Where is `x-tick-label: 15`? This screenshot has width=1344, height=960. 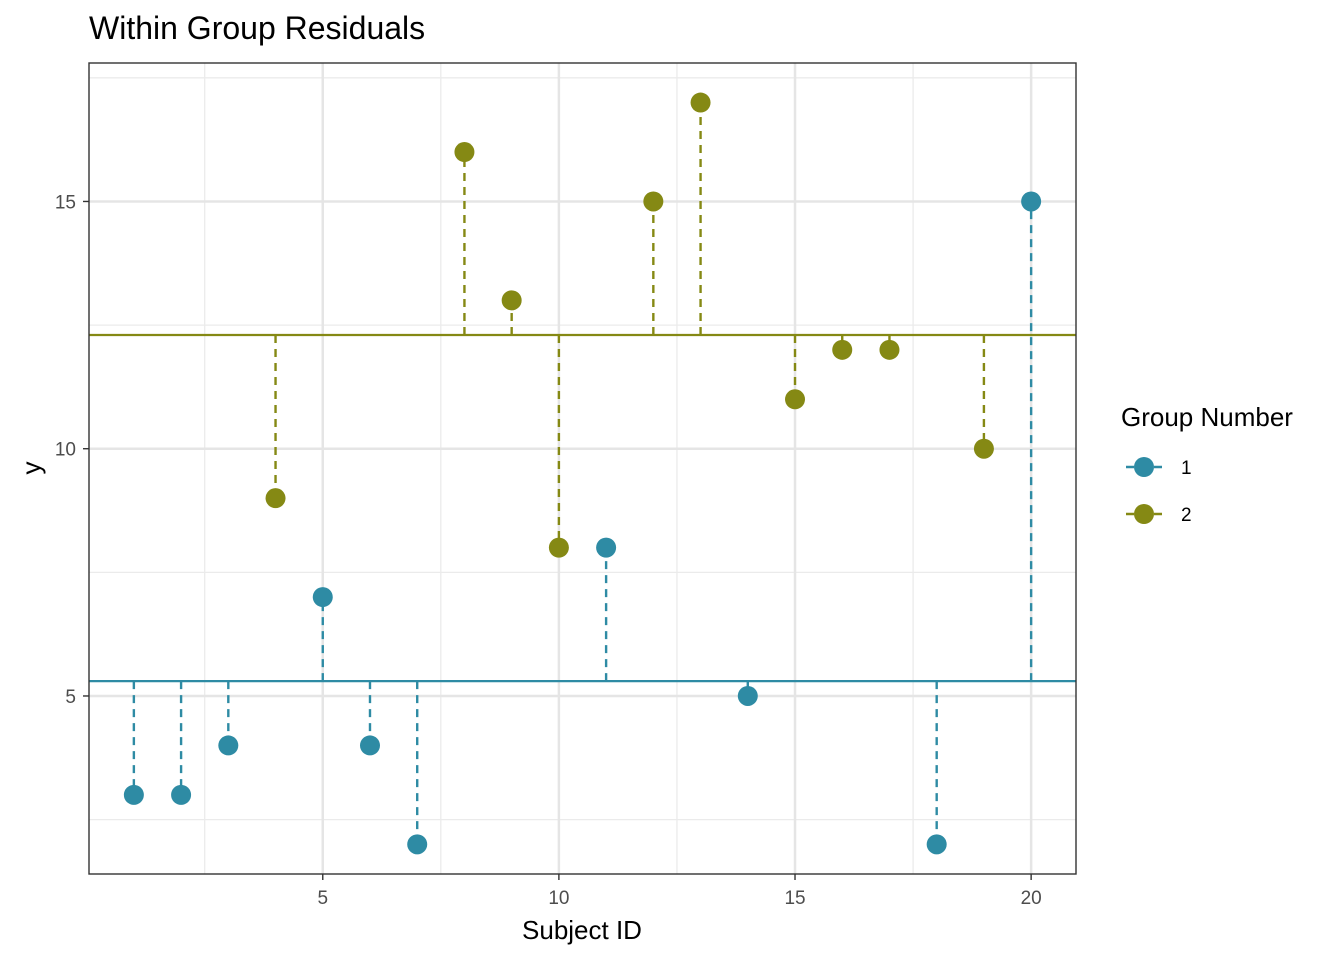
x-tick-label: 15 is located at coordinates (794, 898).